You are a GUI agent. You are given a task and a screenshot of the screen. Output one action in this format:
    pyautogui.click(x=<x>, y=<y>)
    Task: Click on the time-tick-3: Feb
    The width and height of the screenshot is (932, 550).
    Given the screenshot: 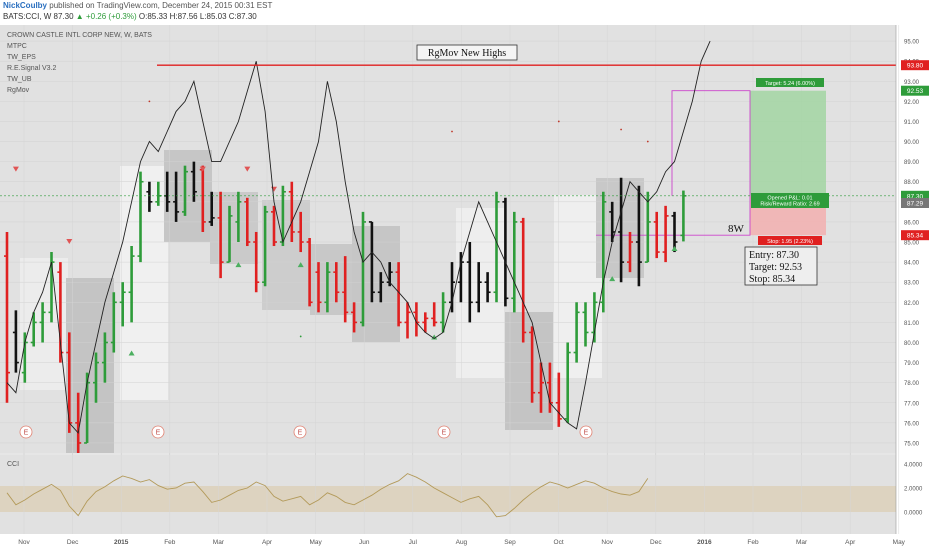 What is the action you would take?
    pyautogui.click(x=170, y=542)
    